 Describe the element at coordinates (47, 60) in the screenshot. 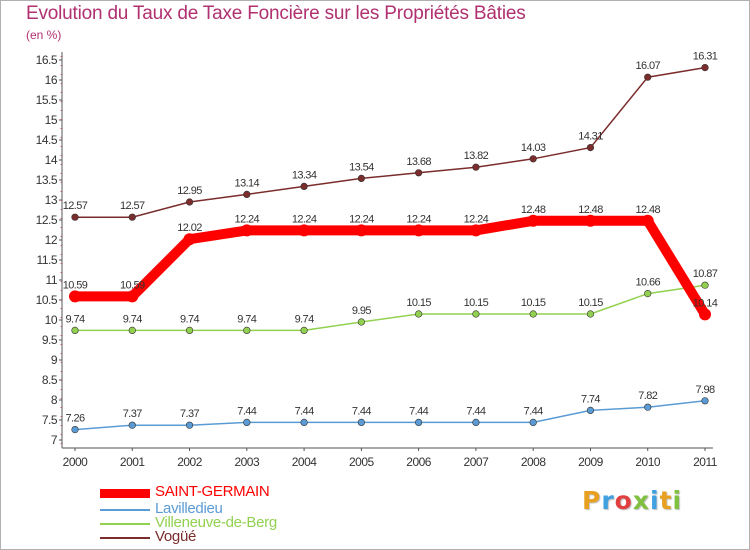

I see `y-tick-label: 16.5` at that location.